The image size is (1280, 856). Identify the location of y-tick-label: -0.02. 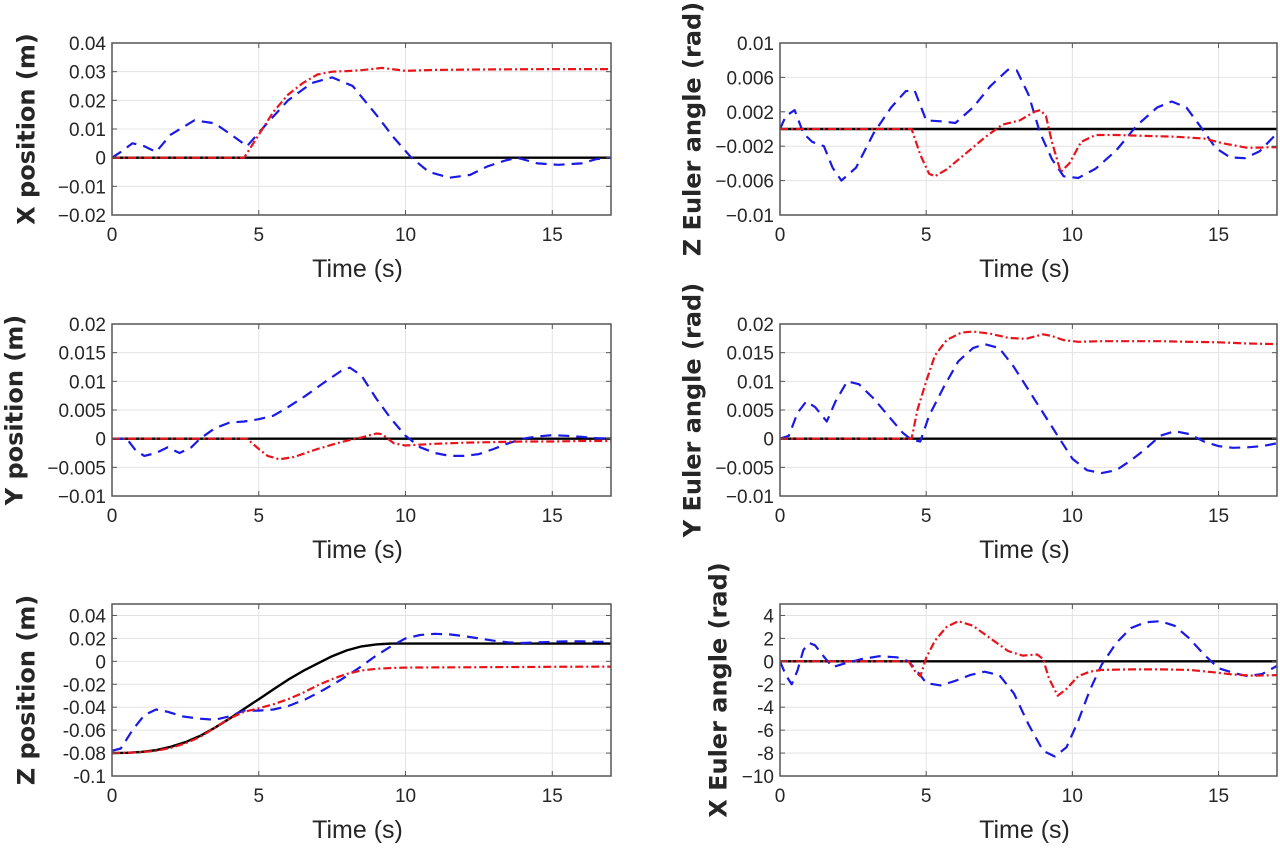
(84, 685).